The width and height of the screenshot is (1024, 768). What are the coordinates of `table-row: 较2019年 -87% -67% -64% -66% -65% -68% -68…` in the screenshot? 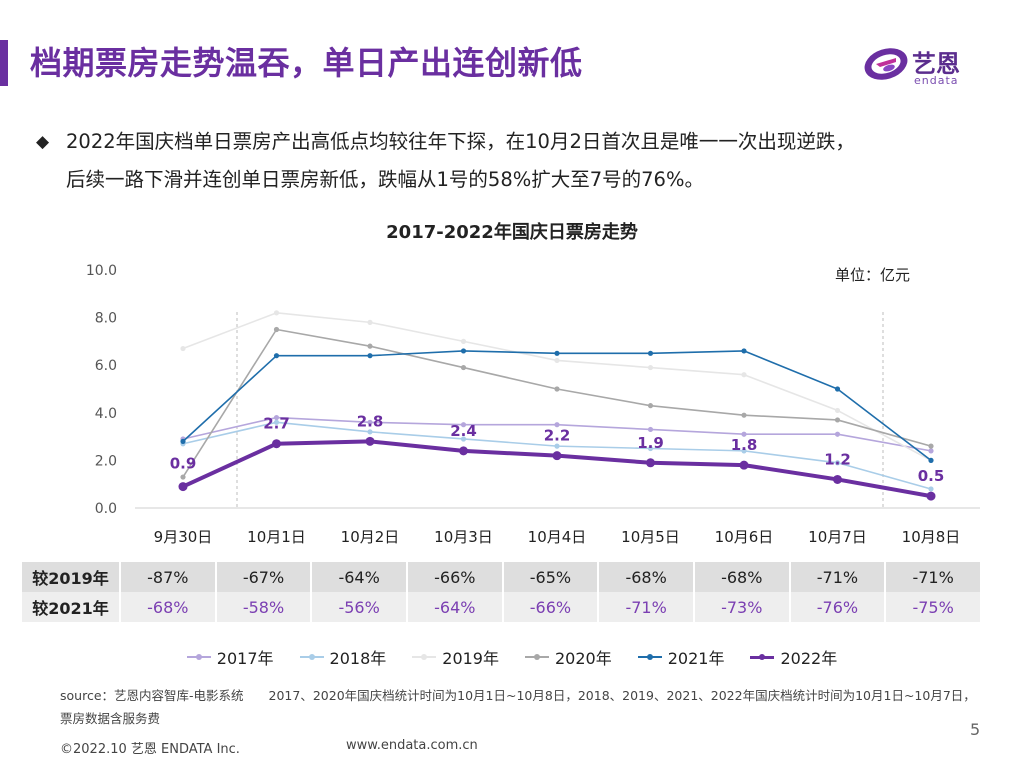 It's located at (502, 577).